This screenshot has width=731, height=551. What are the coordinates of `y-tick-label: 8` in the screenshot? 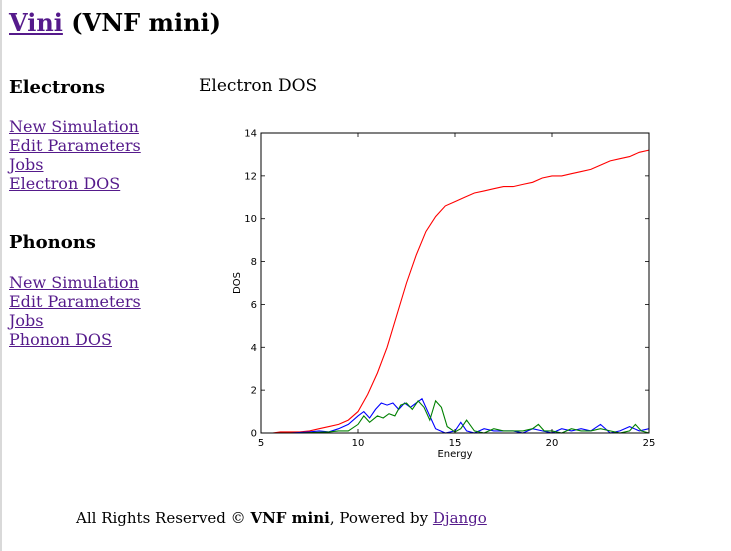 It's located at (254, 262).